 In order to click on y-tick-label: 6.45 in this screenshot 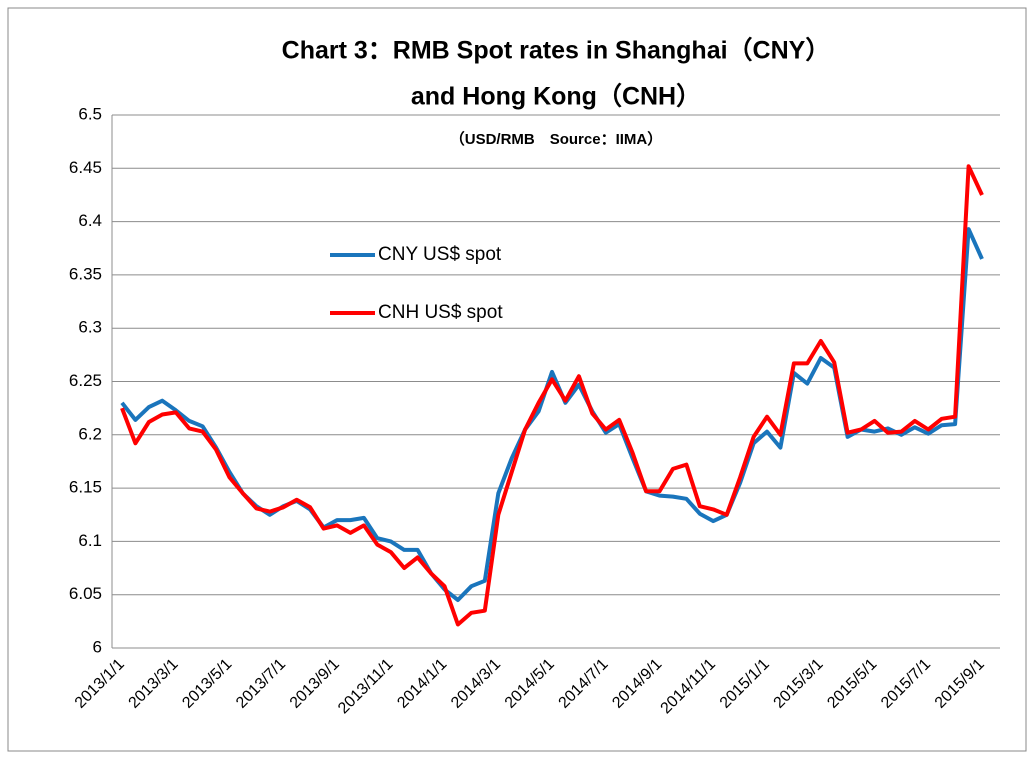, I will do `click(85, 167)`.